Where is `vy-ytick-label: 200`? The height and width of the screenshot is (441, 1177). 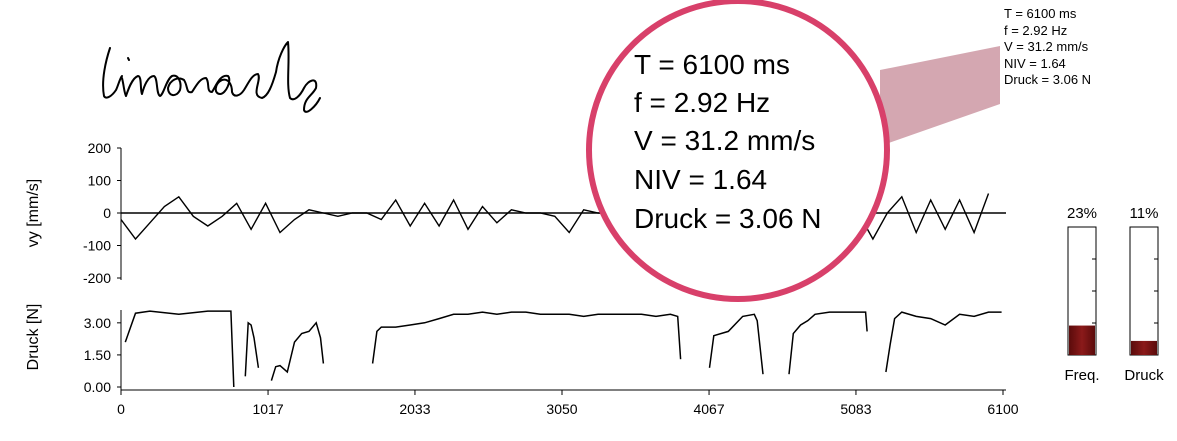
vy-ytick-label: 200 is located at coordinates (100, 148).